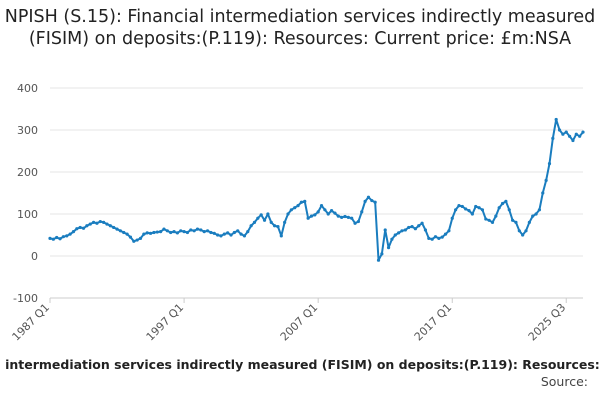 The image size is (600, 400). What do you see at coordinates (564, 381) in the screenshot?
I see `source-label: Source:` at bounding box center [564, 381].